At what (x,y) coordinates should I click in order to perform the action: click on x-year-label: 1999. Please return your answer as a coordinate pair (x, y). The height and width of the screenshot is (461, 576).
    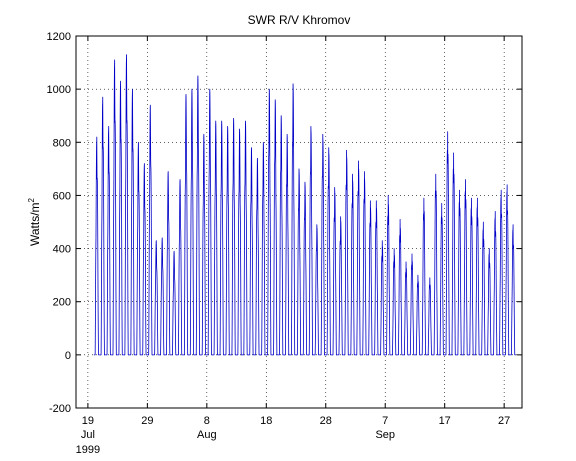
    Looking at the image, I should click on (88, 450).